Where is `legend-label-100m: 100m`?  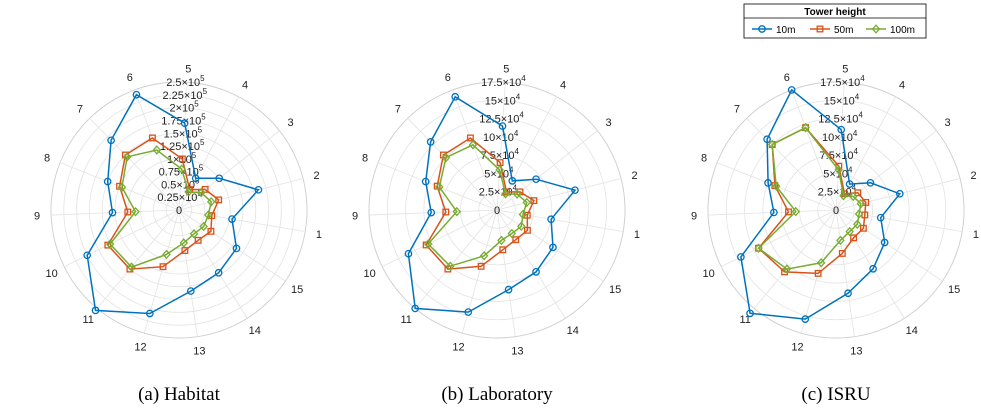
legend-label-100m: 100m is located at coordinates (902, 30).